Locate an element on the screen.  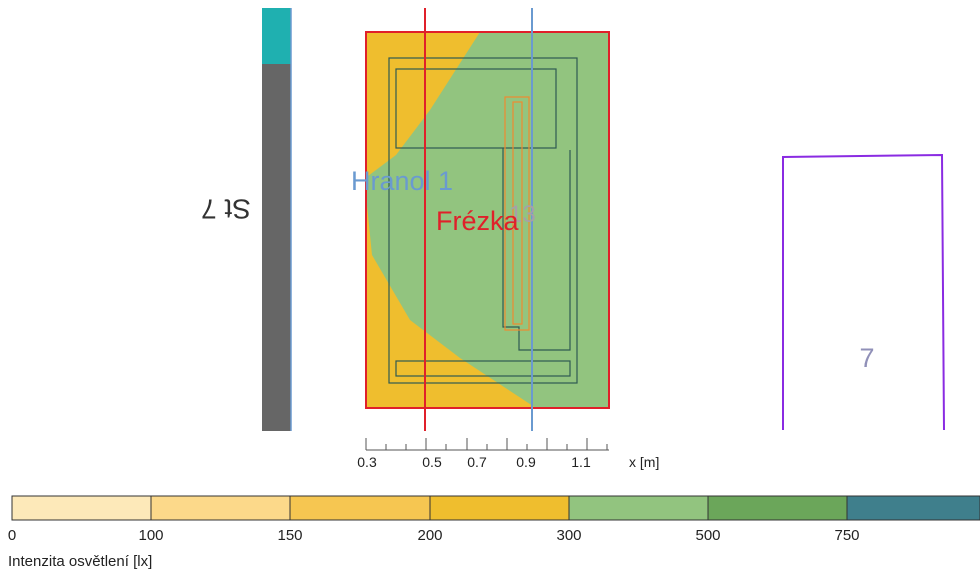
x-tick-label: 0.9 is located at coordinates (526, 462).